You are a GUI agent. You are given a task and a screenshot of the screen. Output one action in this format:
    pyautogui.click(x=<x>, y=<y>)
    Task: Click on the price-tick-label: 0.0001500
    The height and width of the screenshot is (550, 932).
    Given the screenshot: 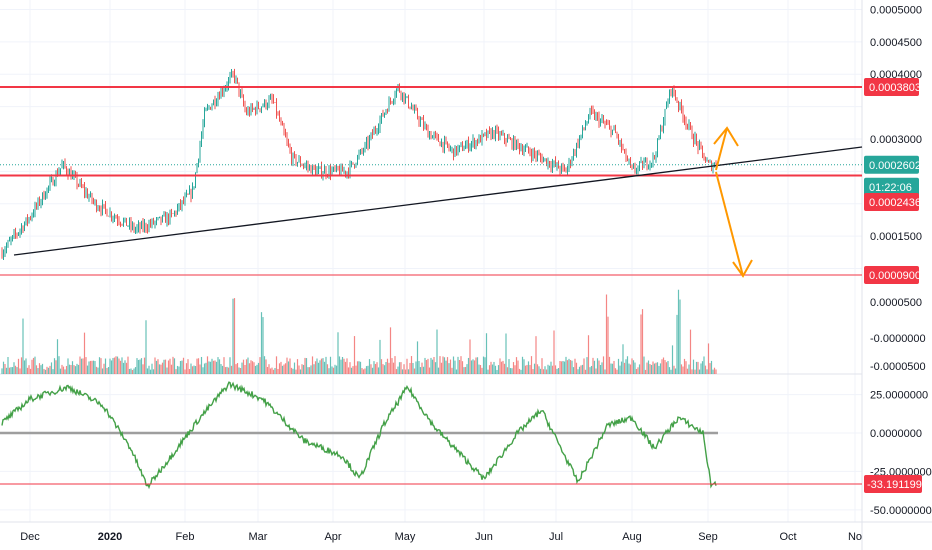 What is the action you would take?
    pyautogui.click(x=896, y=237)
    